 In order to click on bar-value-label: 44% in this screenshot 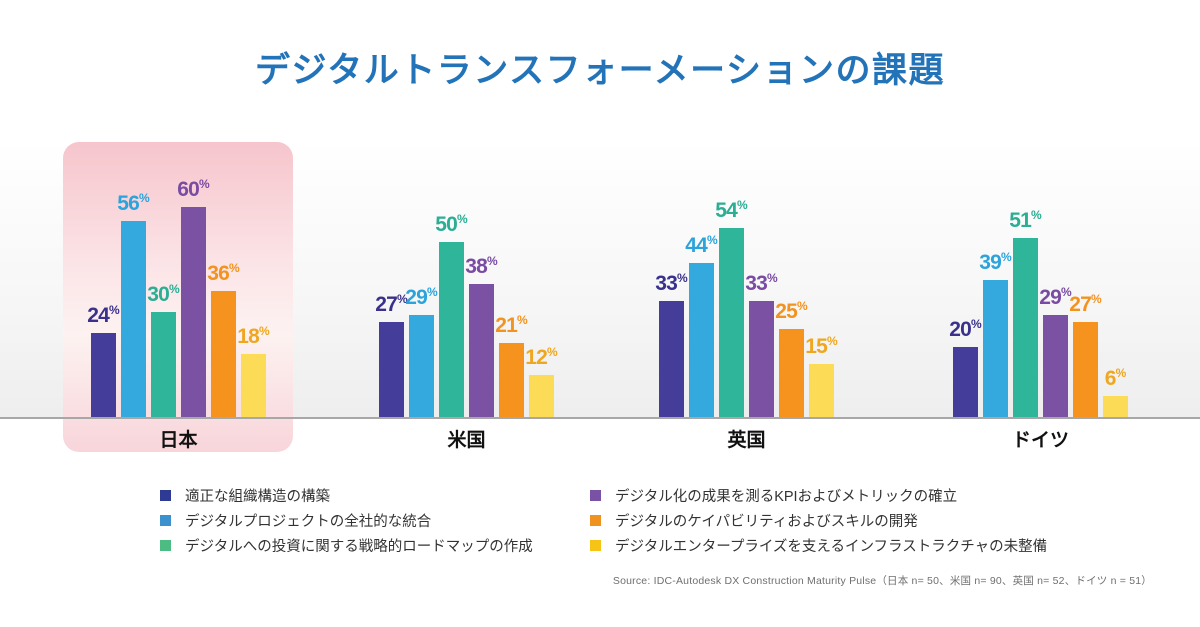, I will do `click(701, 245)`.